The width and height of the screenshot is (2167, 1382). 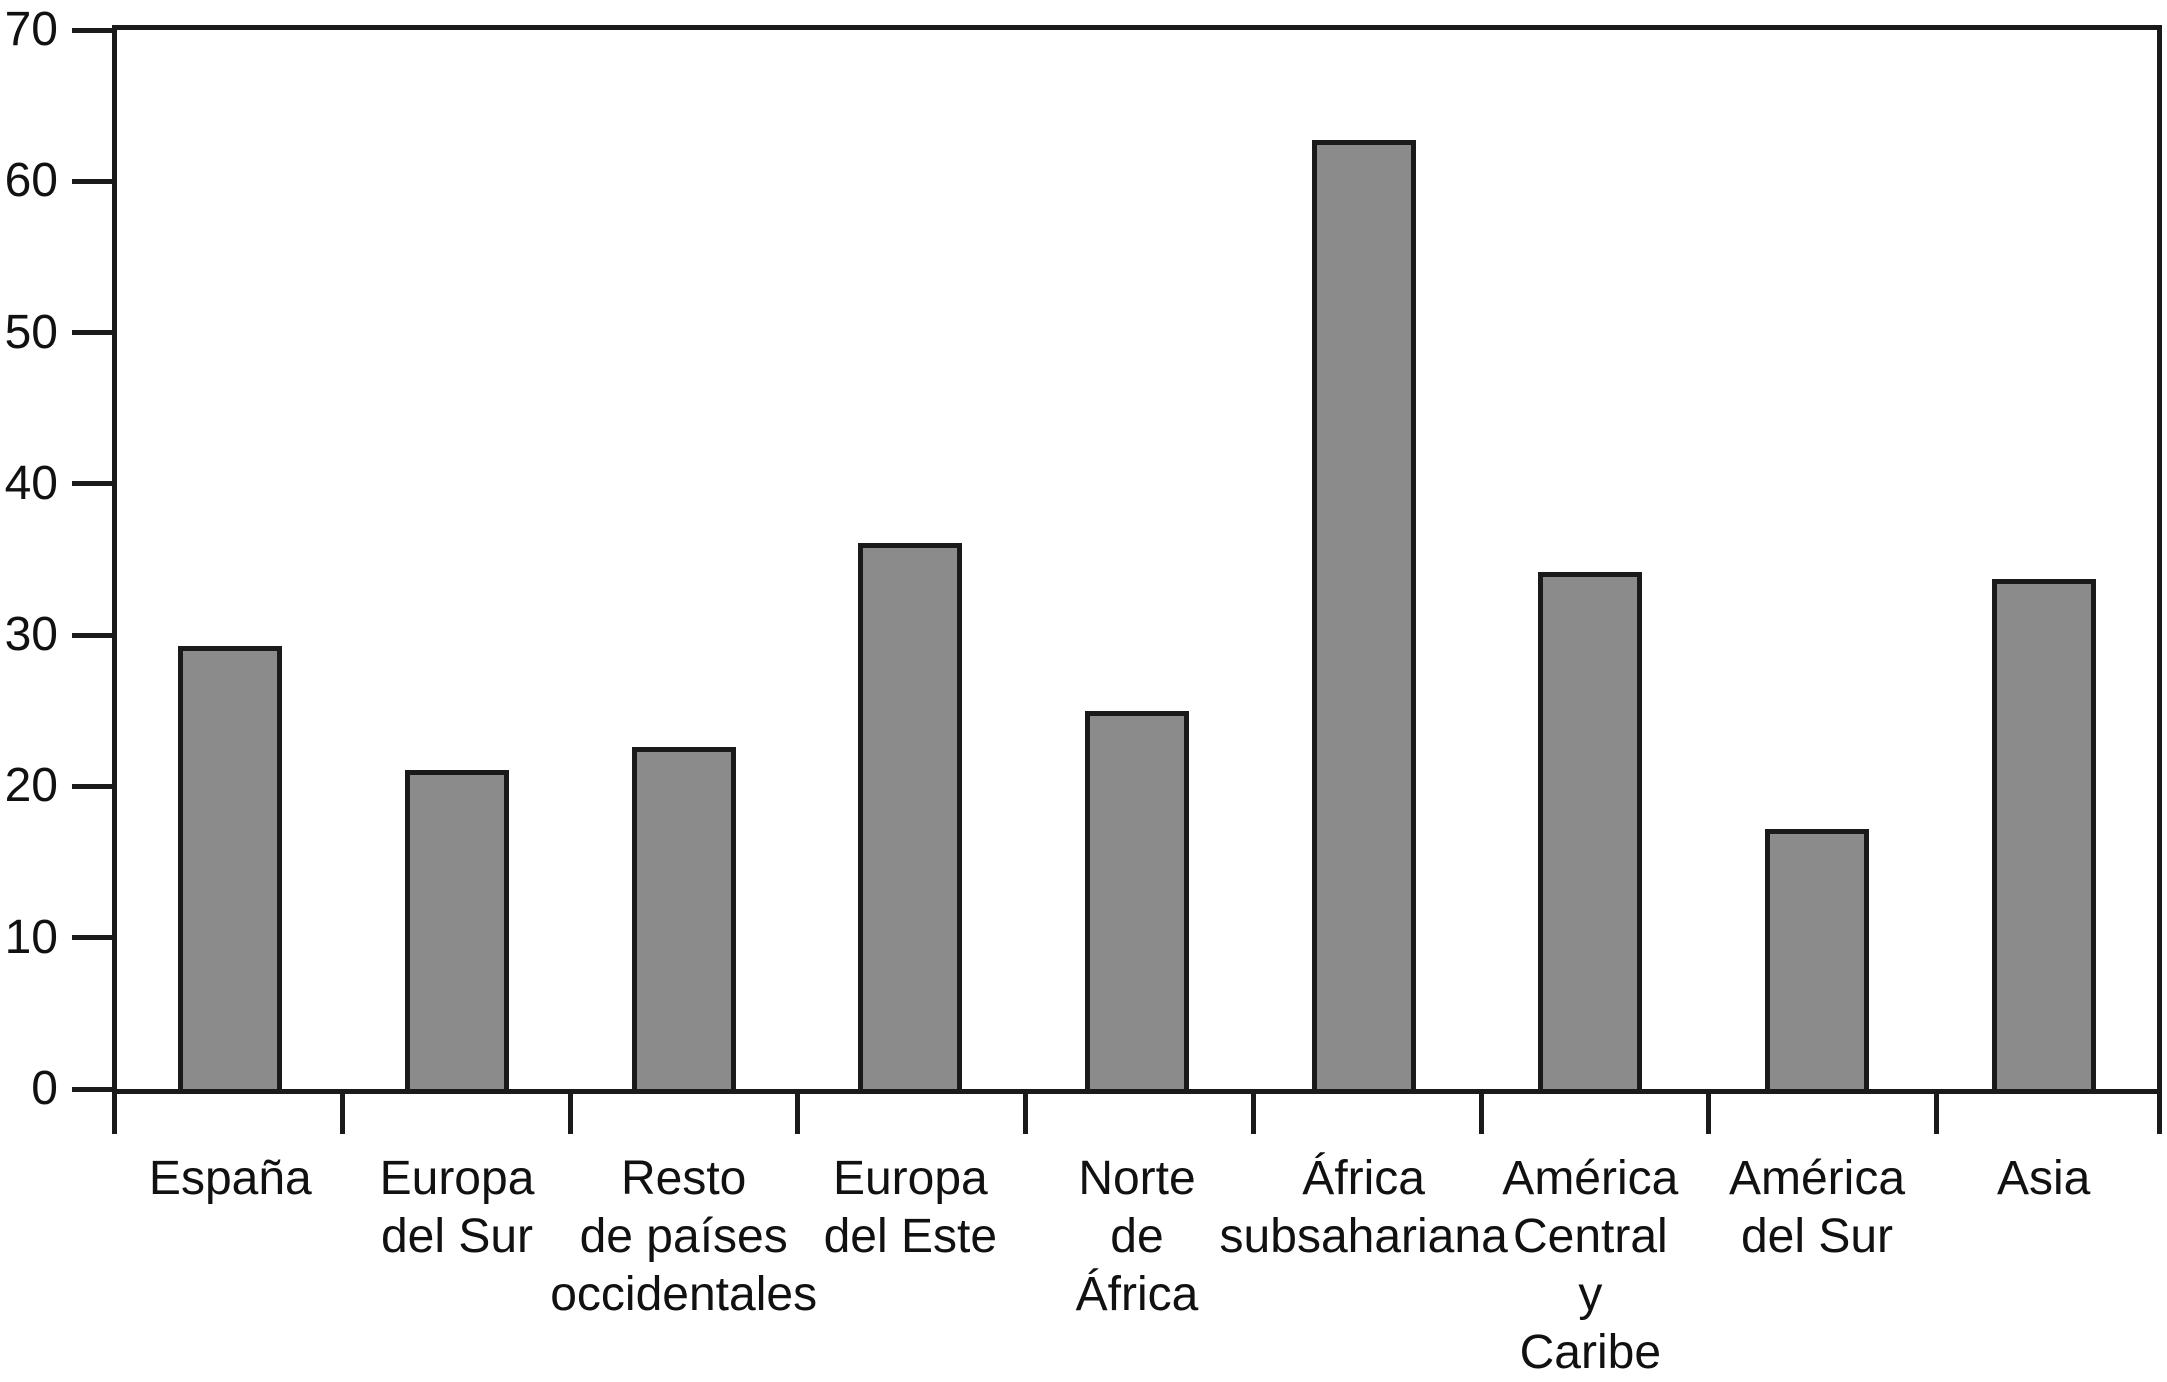 What do you see at coordinates (1590, 1294) in the screenshot?
I see `x-axis-category-label-line: y` at bounding box center [1590, 1294].